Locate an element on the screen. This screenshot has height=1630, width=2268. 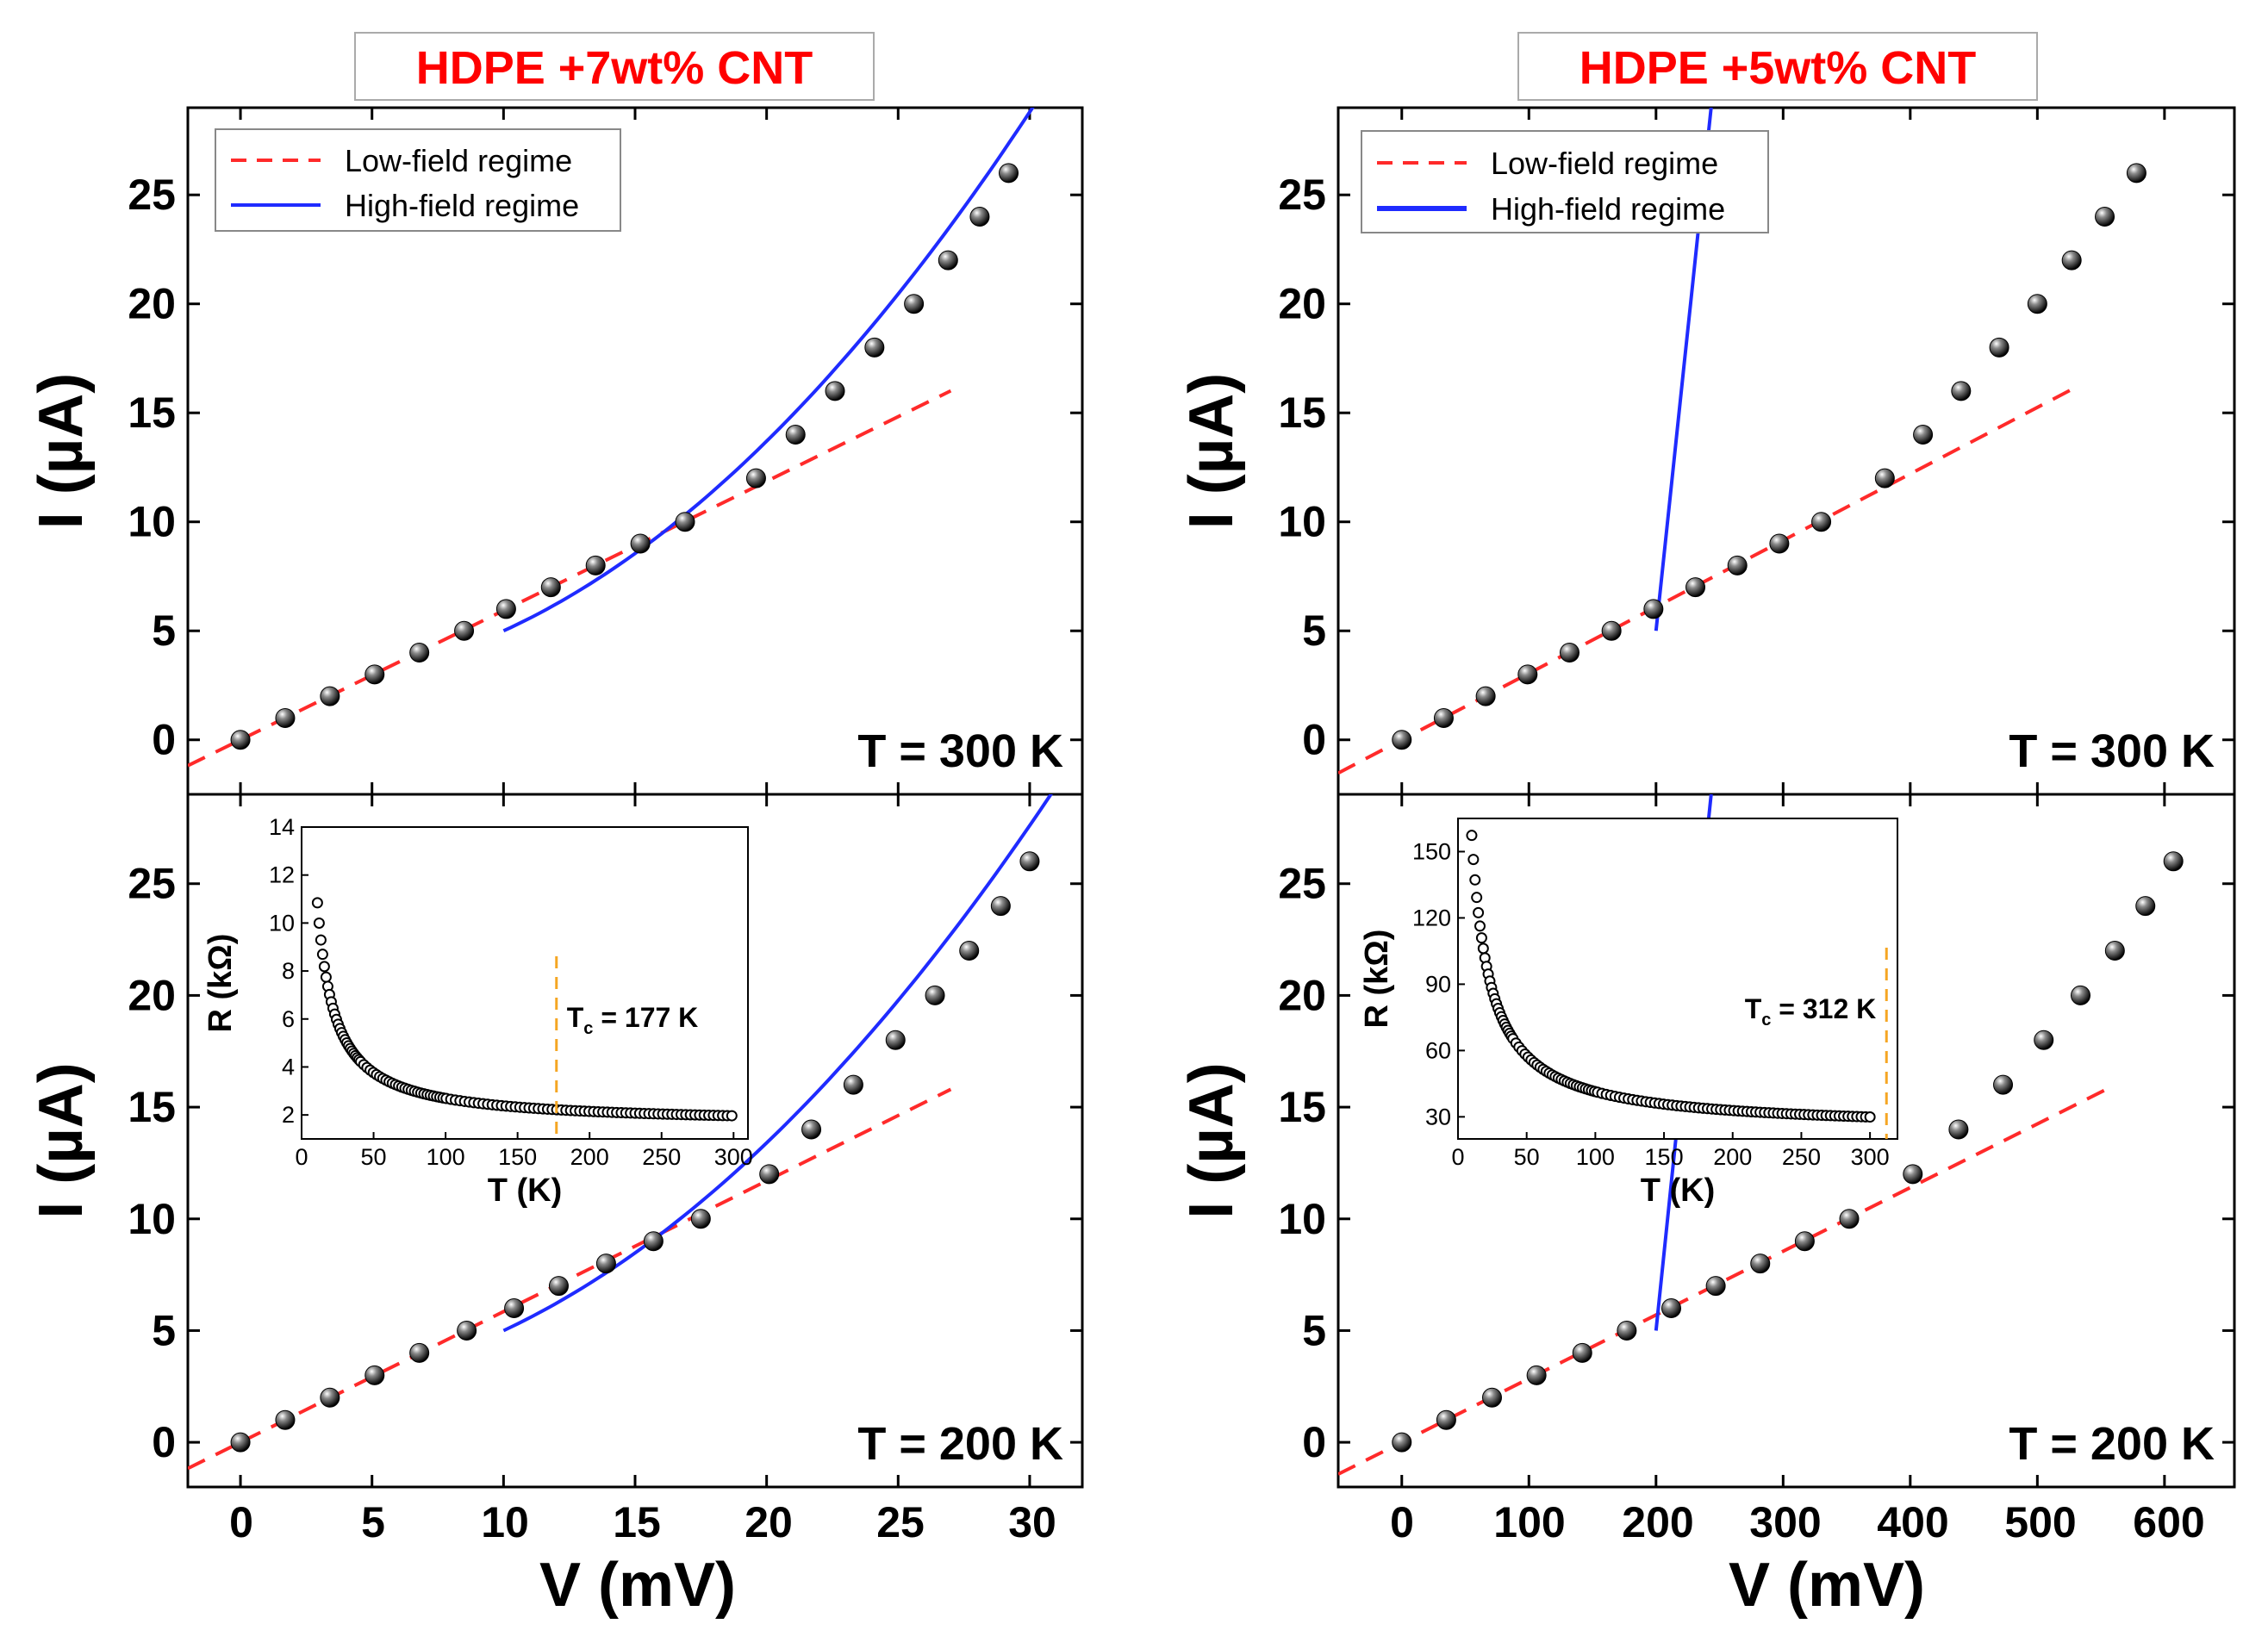
left-inset-xtick-label: 150 is located at coordinates (517, 1157).